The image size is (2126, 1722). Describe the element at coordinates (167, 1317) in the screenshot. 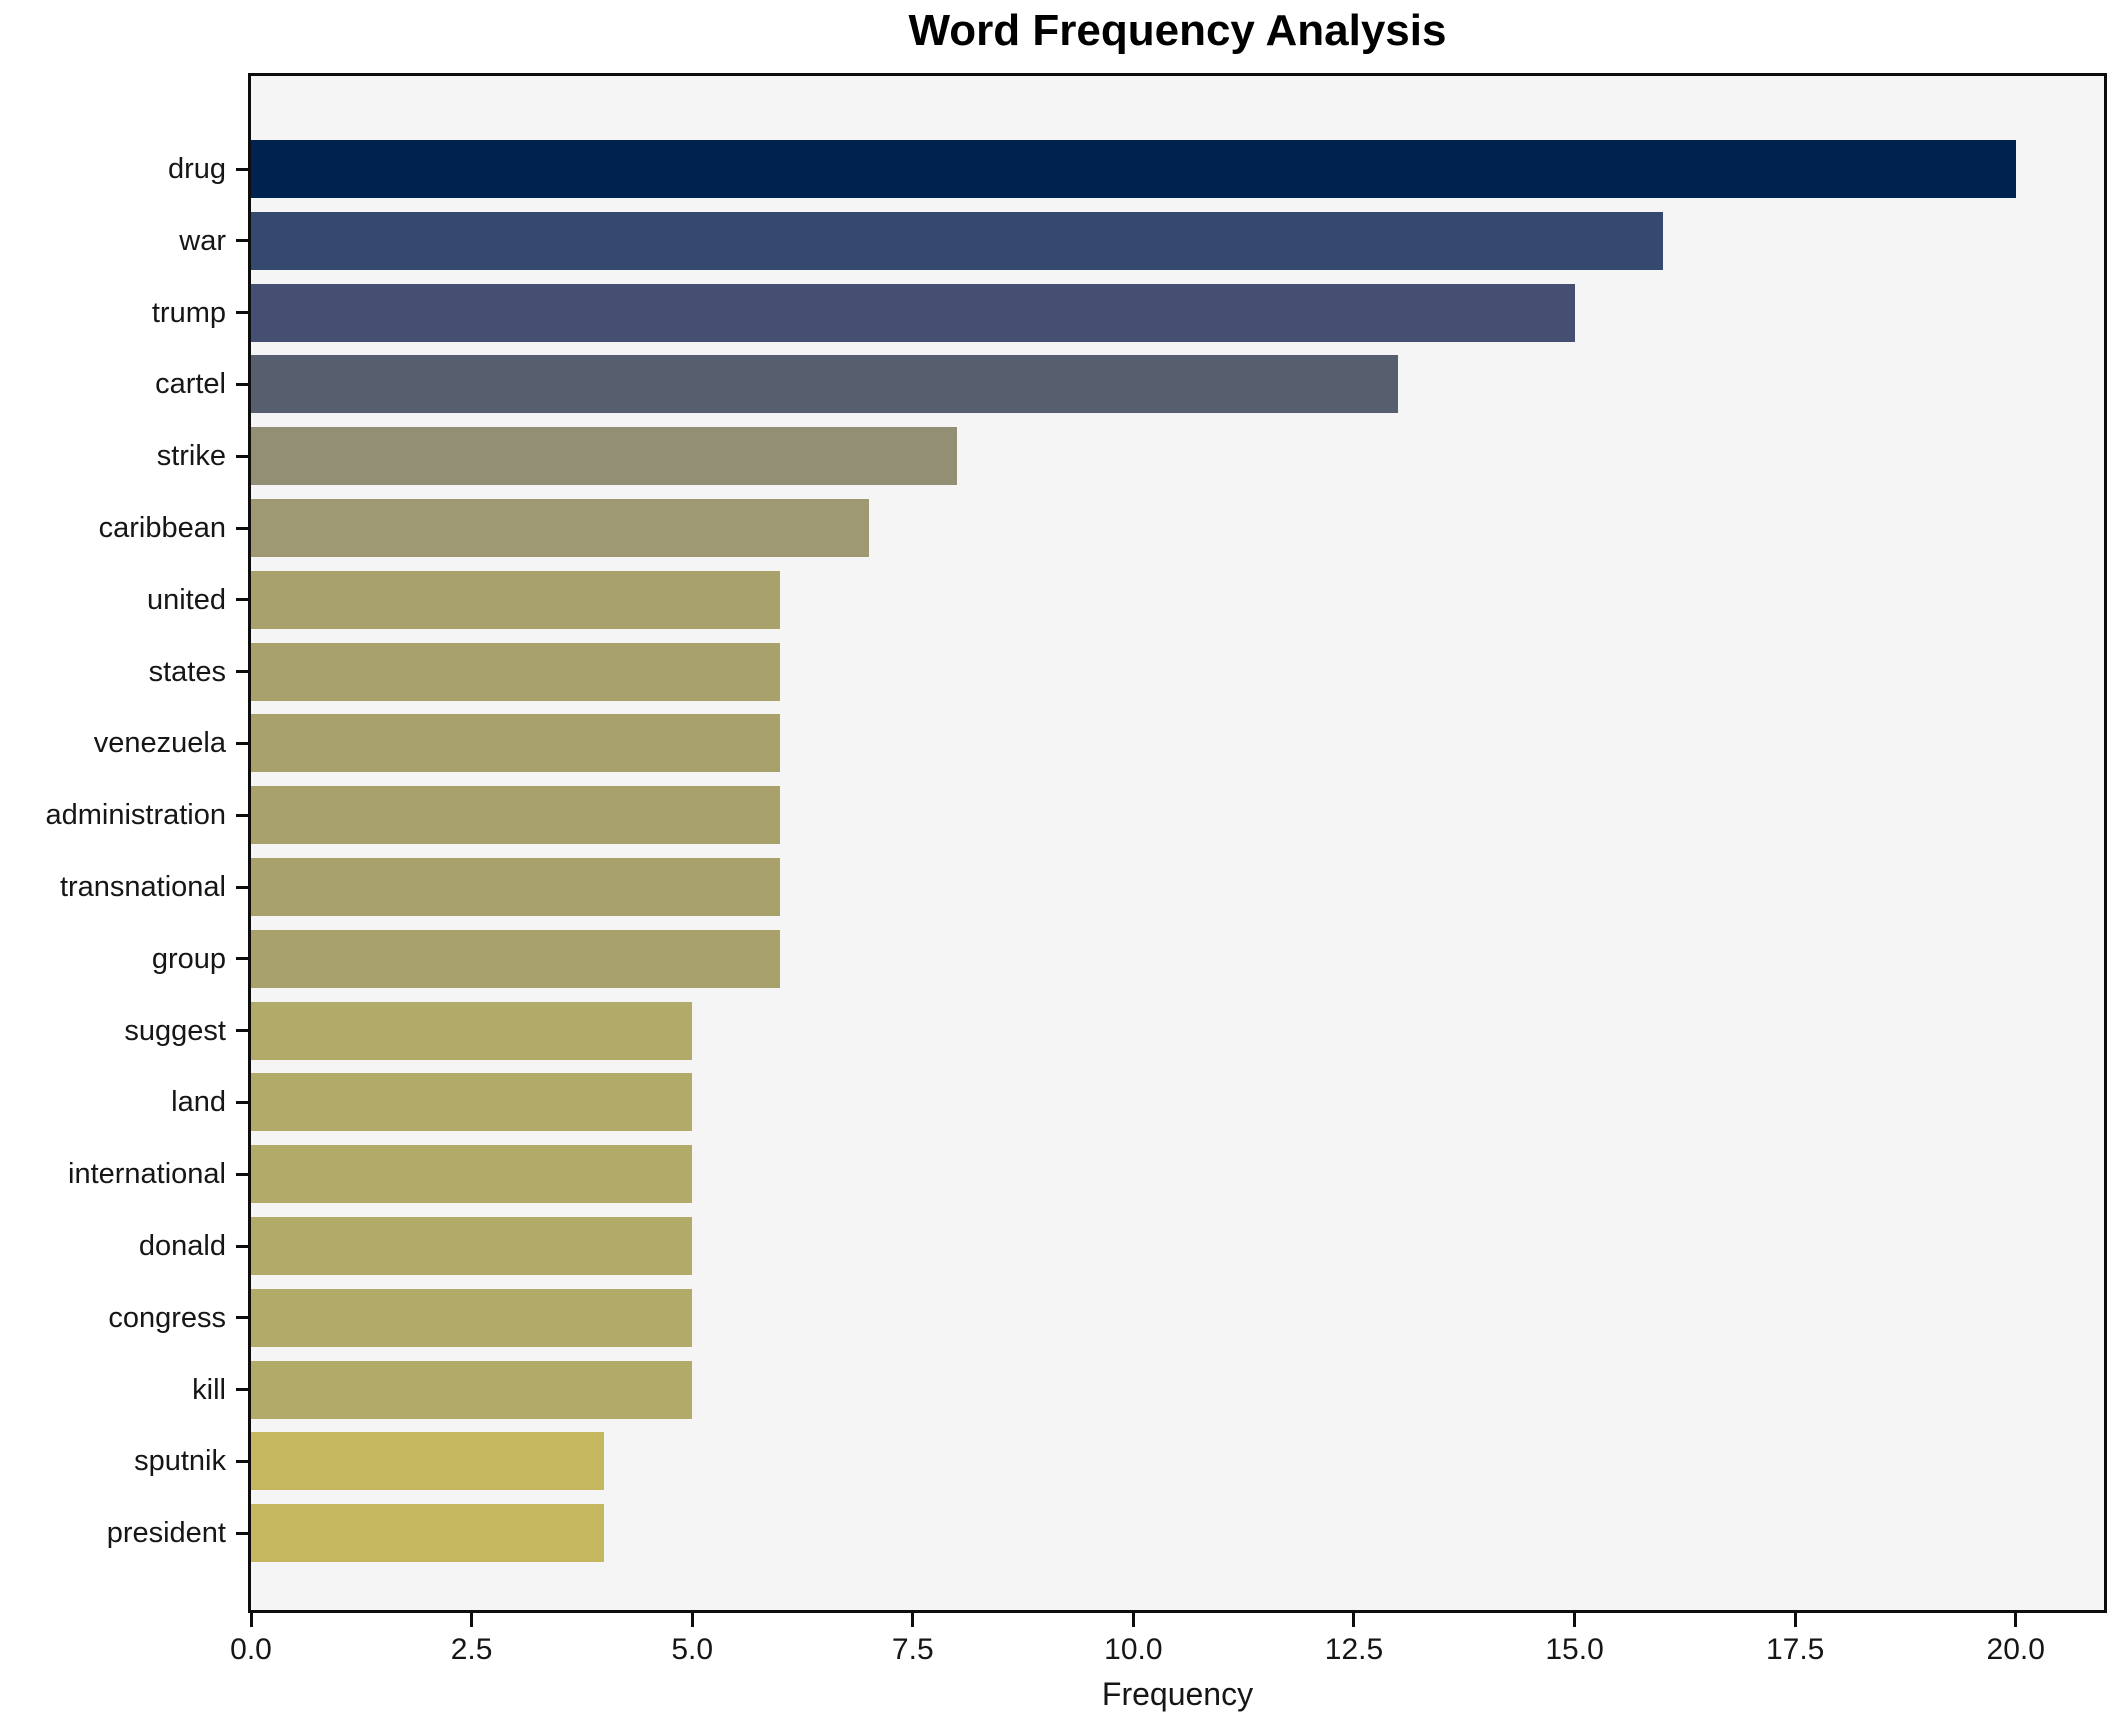

I see `y-tick-label: congress` at that location.